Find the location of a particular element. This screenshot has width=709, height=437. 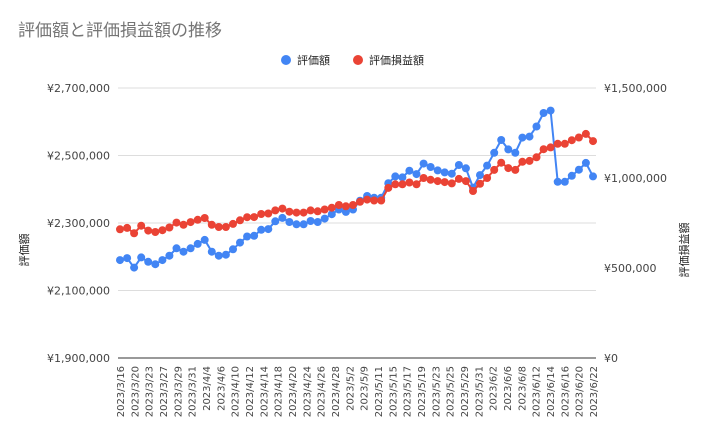

x-tick-label: 2023/6/14 is located at coordinates (551, 391).